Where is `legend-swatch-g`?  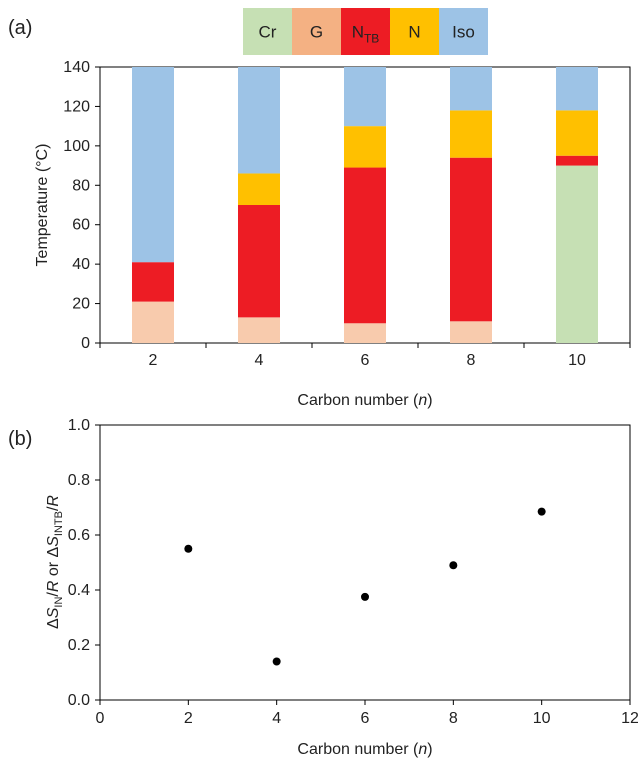
legend-swatch-g is located at coordinates (316, 31).